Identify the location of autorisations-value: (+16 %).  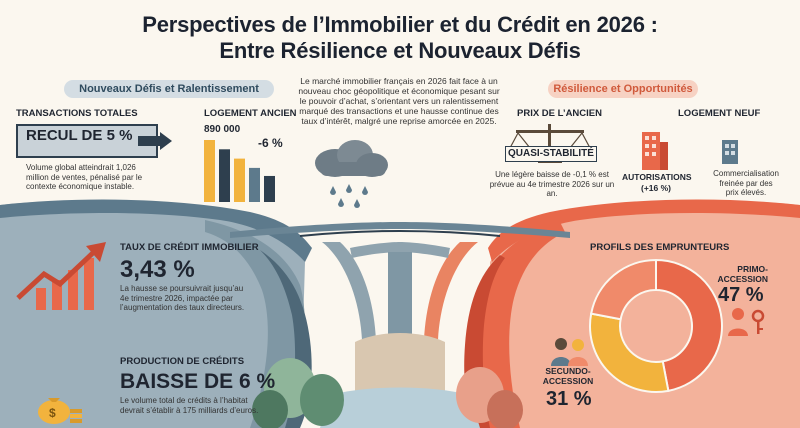
(656, 188).